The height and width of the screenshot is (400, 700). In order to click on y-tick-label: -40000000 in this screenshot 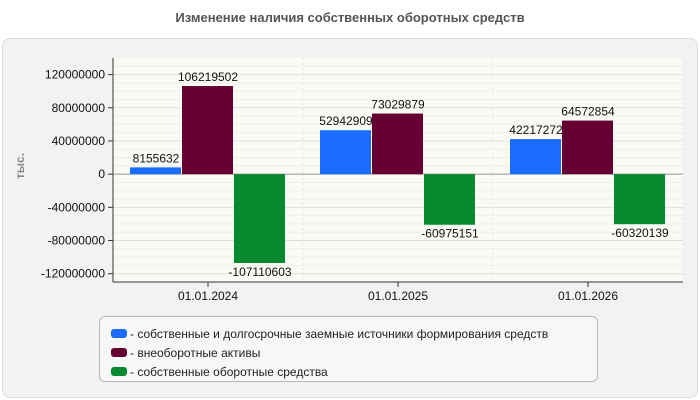, I will do `click(77, 207)`.